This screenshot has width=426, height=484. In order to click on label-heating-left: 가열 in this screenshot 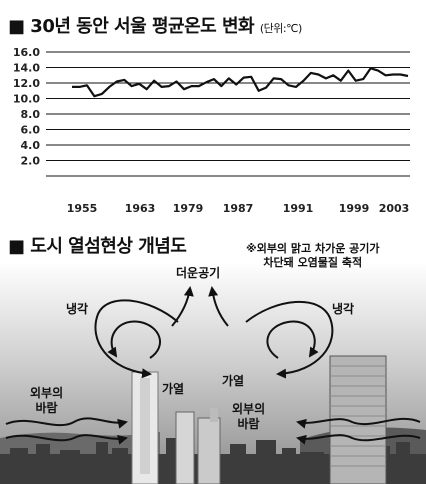, I will do `click(173, 389)`.